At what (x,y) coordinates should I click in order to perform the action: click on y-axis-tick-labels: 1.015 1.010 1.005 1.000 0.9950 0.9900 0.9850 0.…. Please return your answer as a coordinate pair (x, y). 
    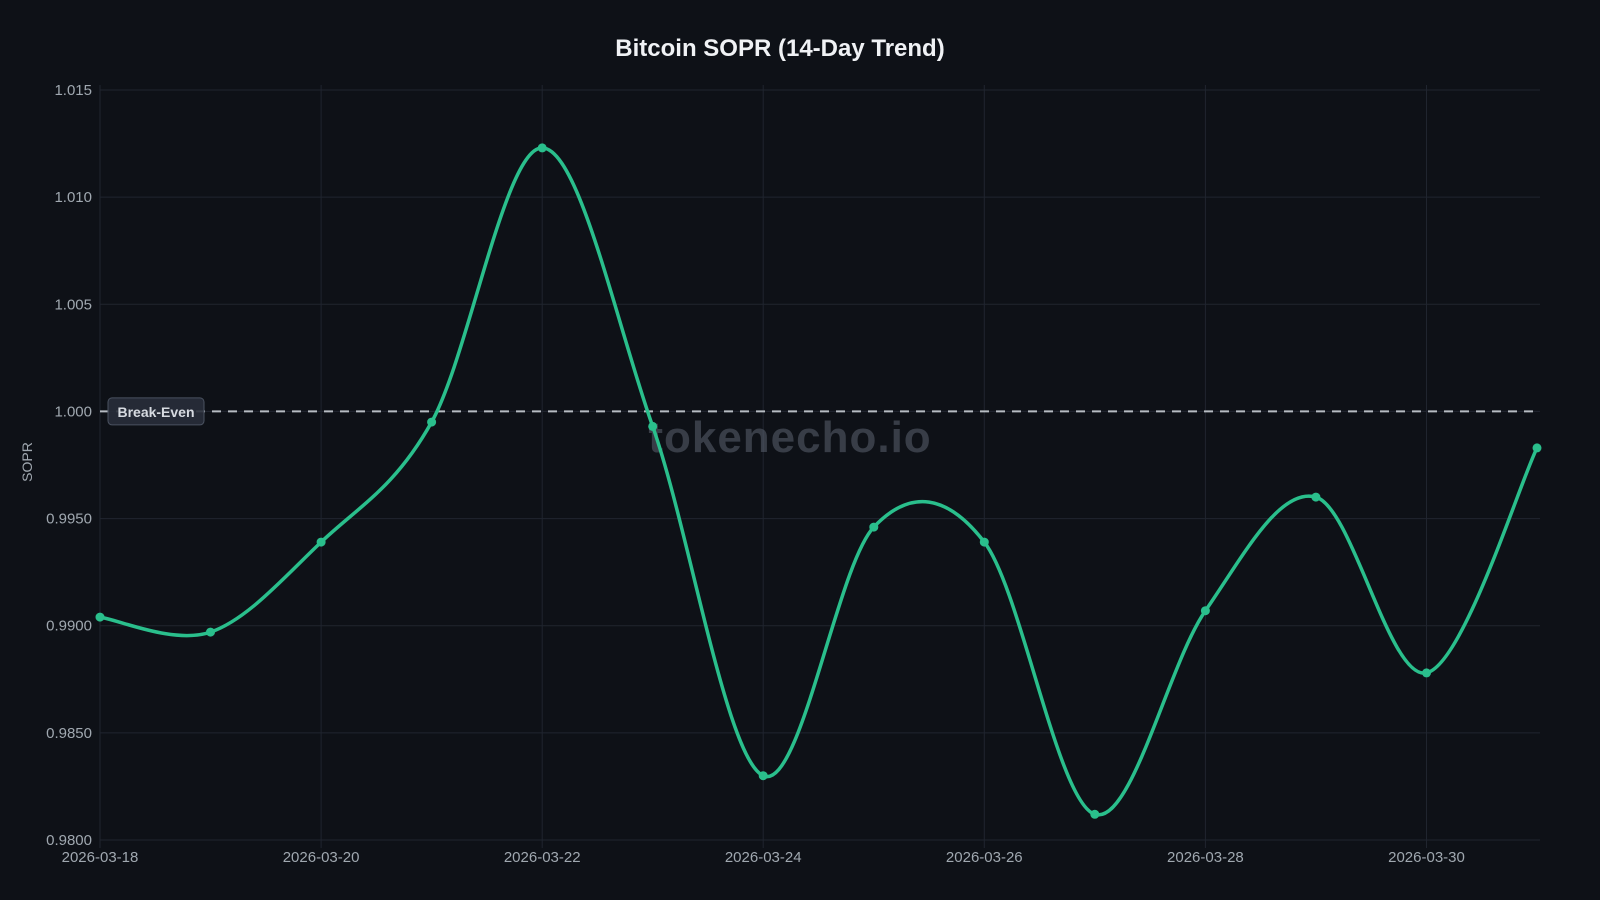
    Looking at the image, I should click on (69, 465).